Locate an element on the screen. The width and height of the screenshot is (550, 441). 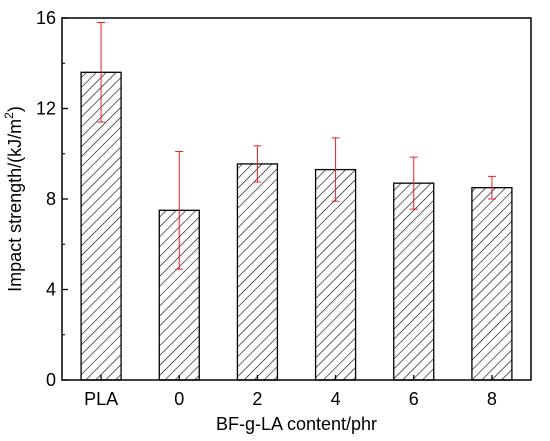
y-axis-title: Impact strength/(kJ/m2) is located at coordinates (13, 199).